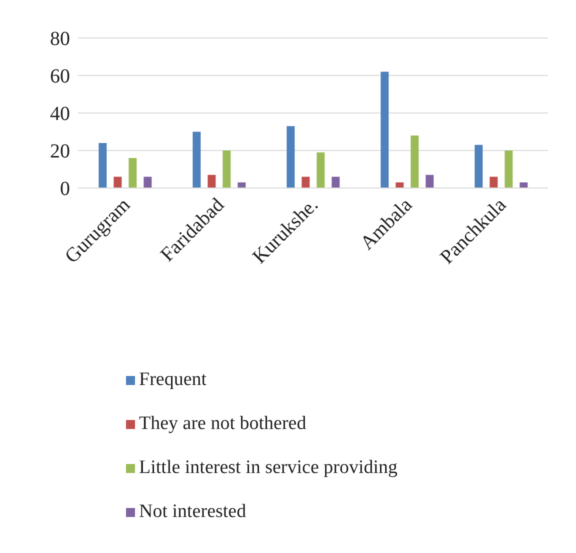 This screenshot has height=553, width=576. Describe the element at coordinates (60, 39) in the screenshot. I see `y-tick-label: 80` at that location.